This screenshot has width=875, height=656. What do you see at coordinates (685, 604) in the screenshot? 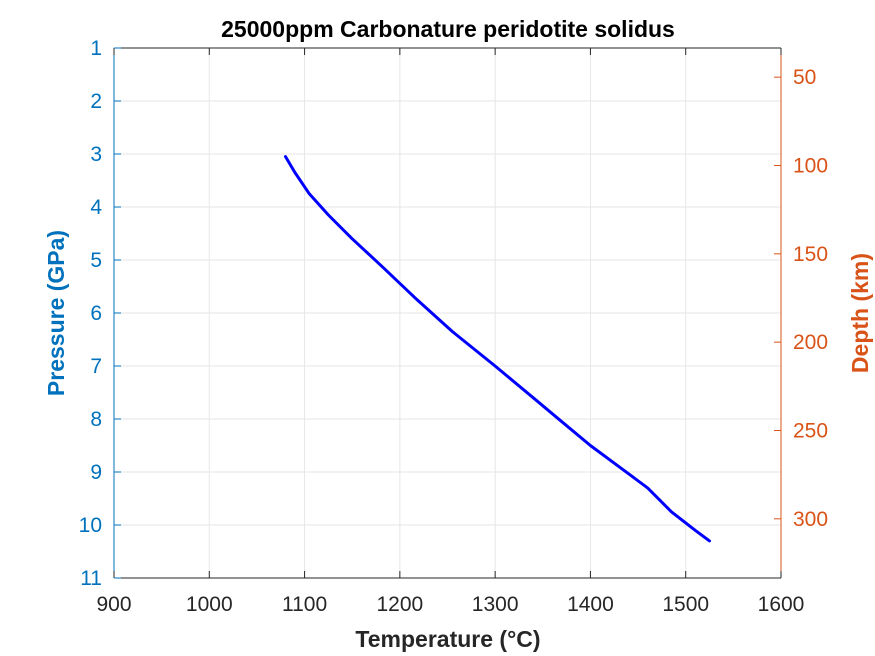
I see `x-tick-label: 1500` at bounding box center [685, 604].